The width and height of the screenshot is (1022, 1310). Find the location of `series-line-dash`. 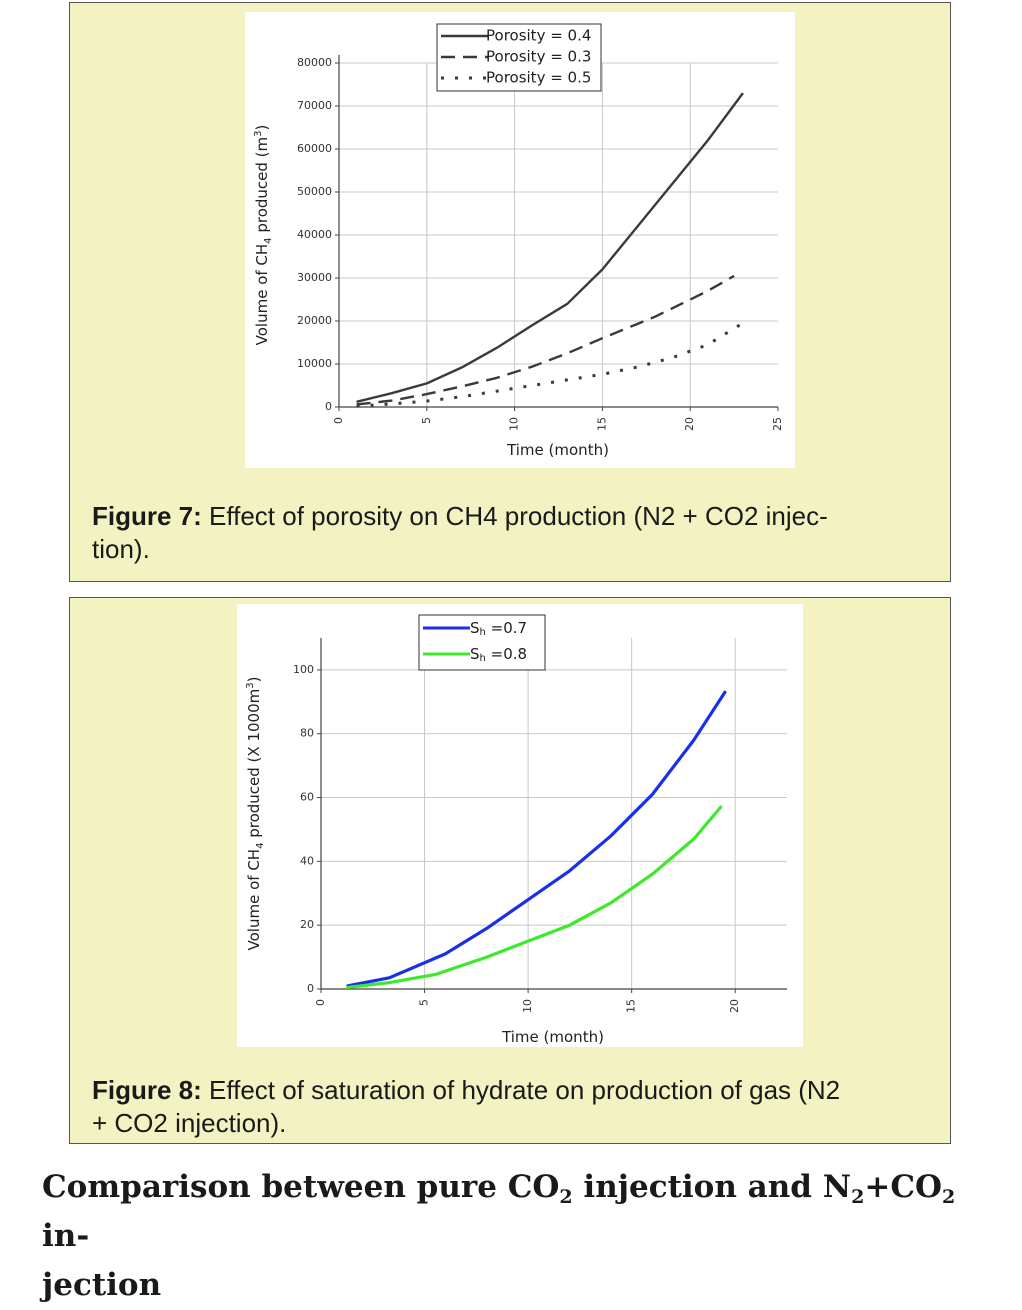

series-line-dash is located at coordinates (545, 340).